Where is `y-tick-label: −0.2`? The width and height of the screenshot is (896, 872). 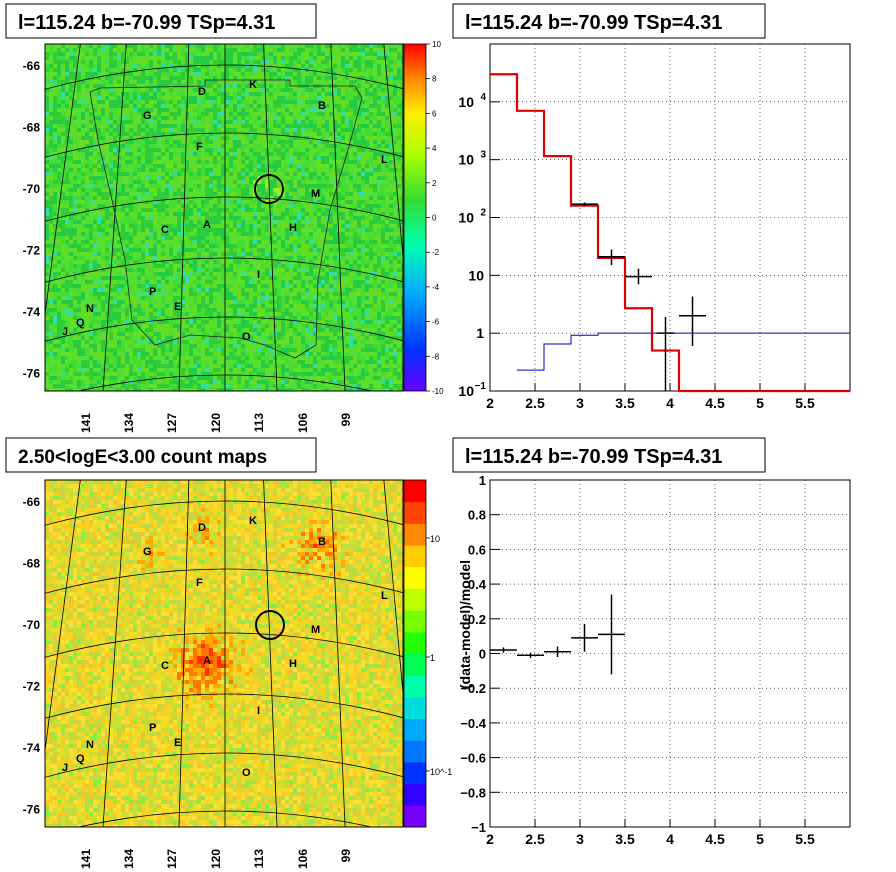 y-tick-label: −0.2 is located at coordinates (473, 688).